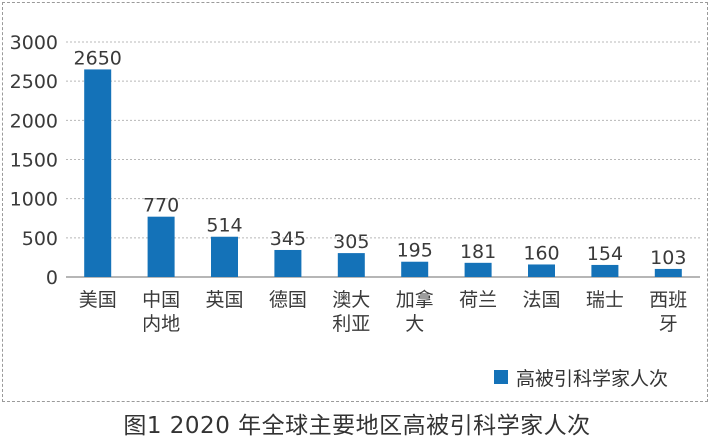 The width and height of the screenshot is (714, 442). Describe the element at coordinates (161, 300) in the screenshot. I see `x-tick-label: 中国` at that location.